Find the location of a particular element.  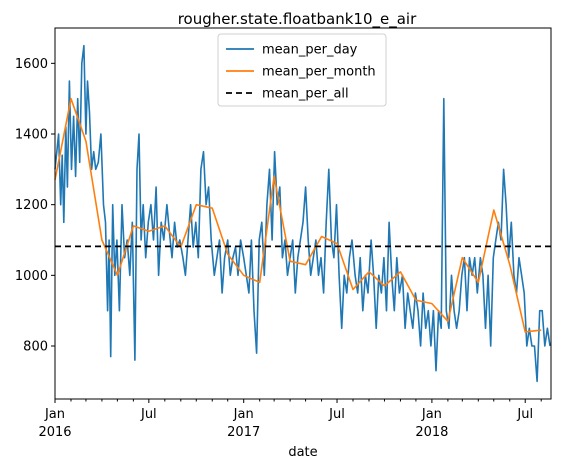

x-axis-label: date is located at coordinates (302, 452).